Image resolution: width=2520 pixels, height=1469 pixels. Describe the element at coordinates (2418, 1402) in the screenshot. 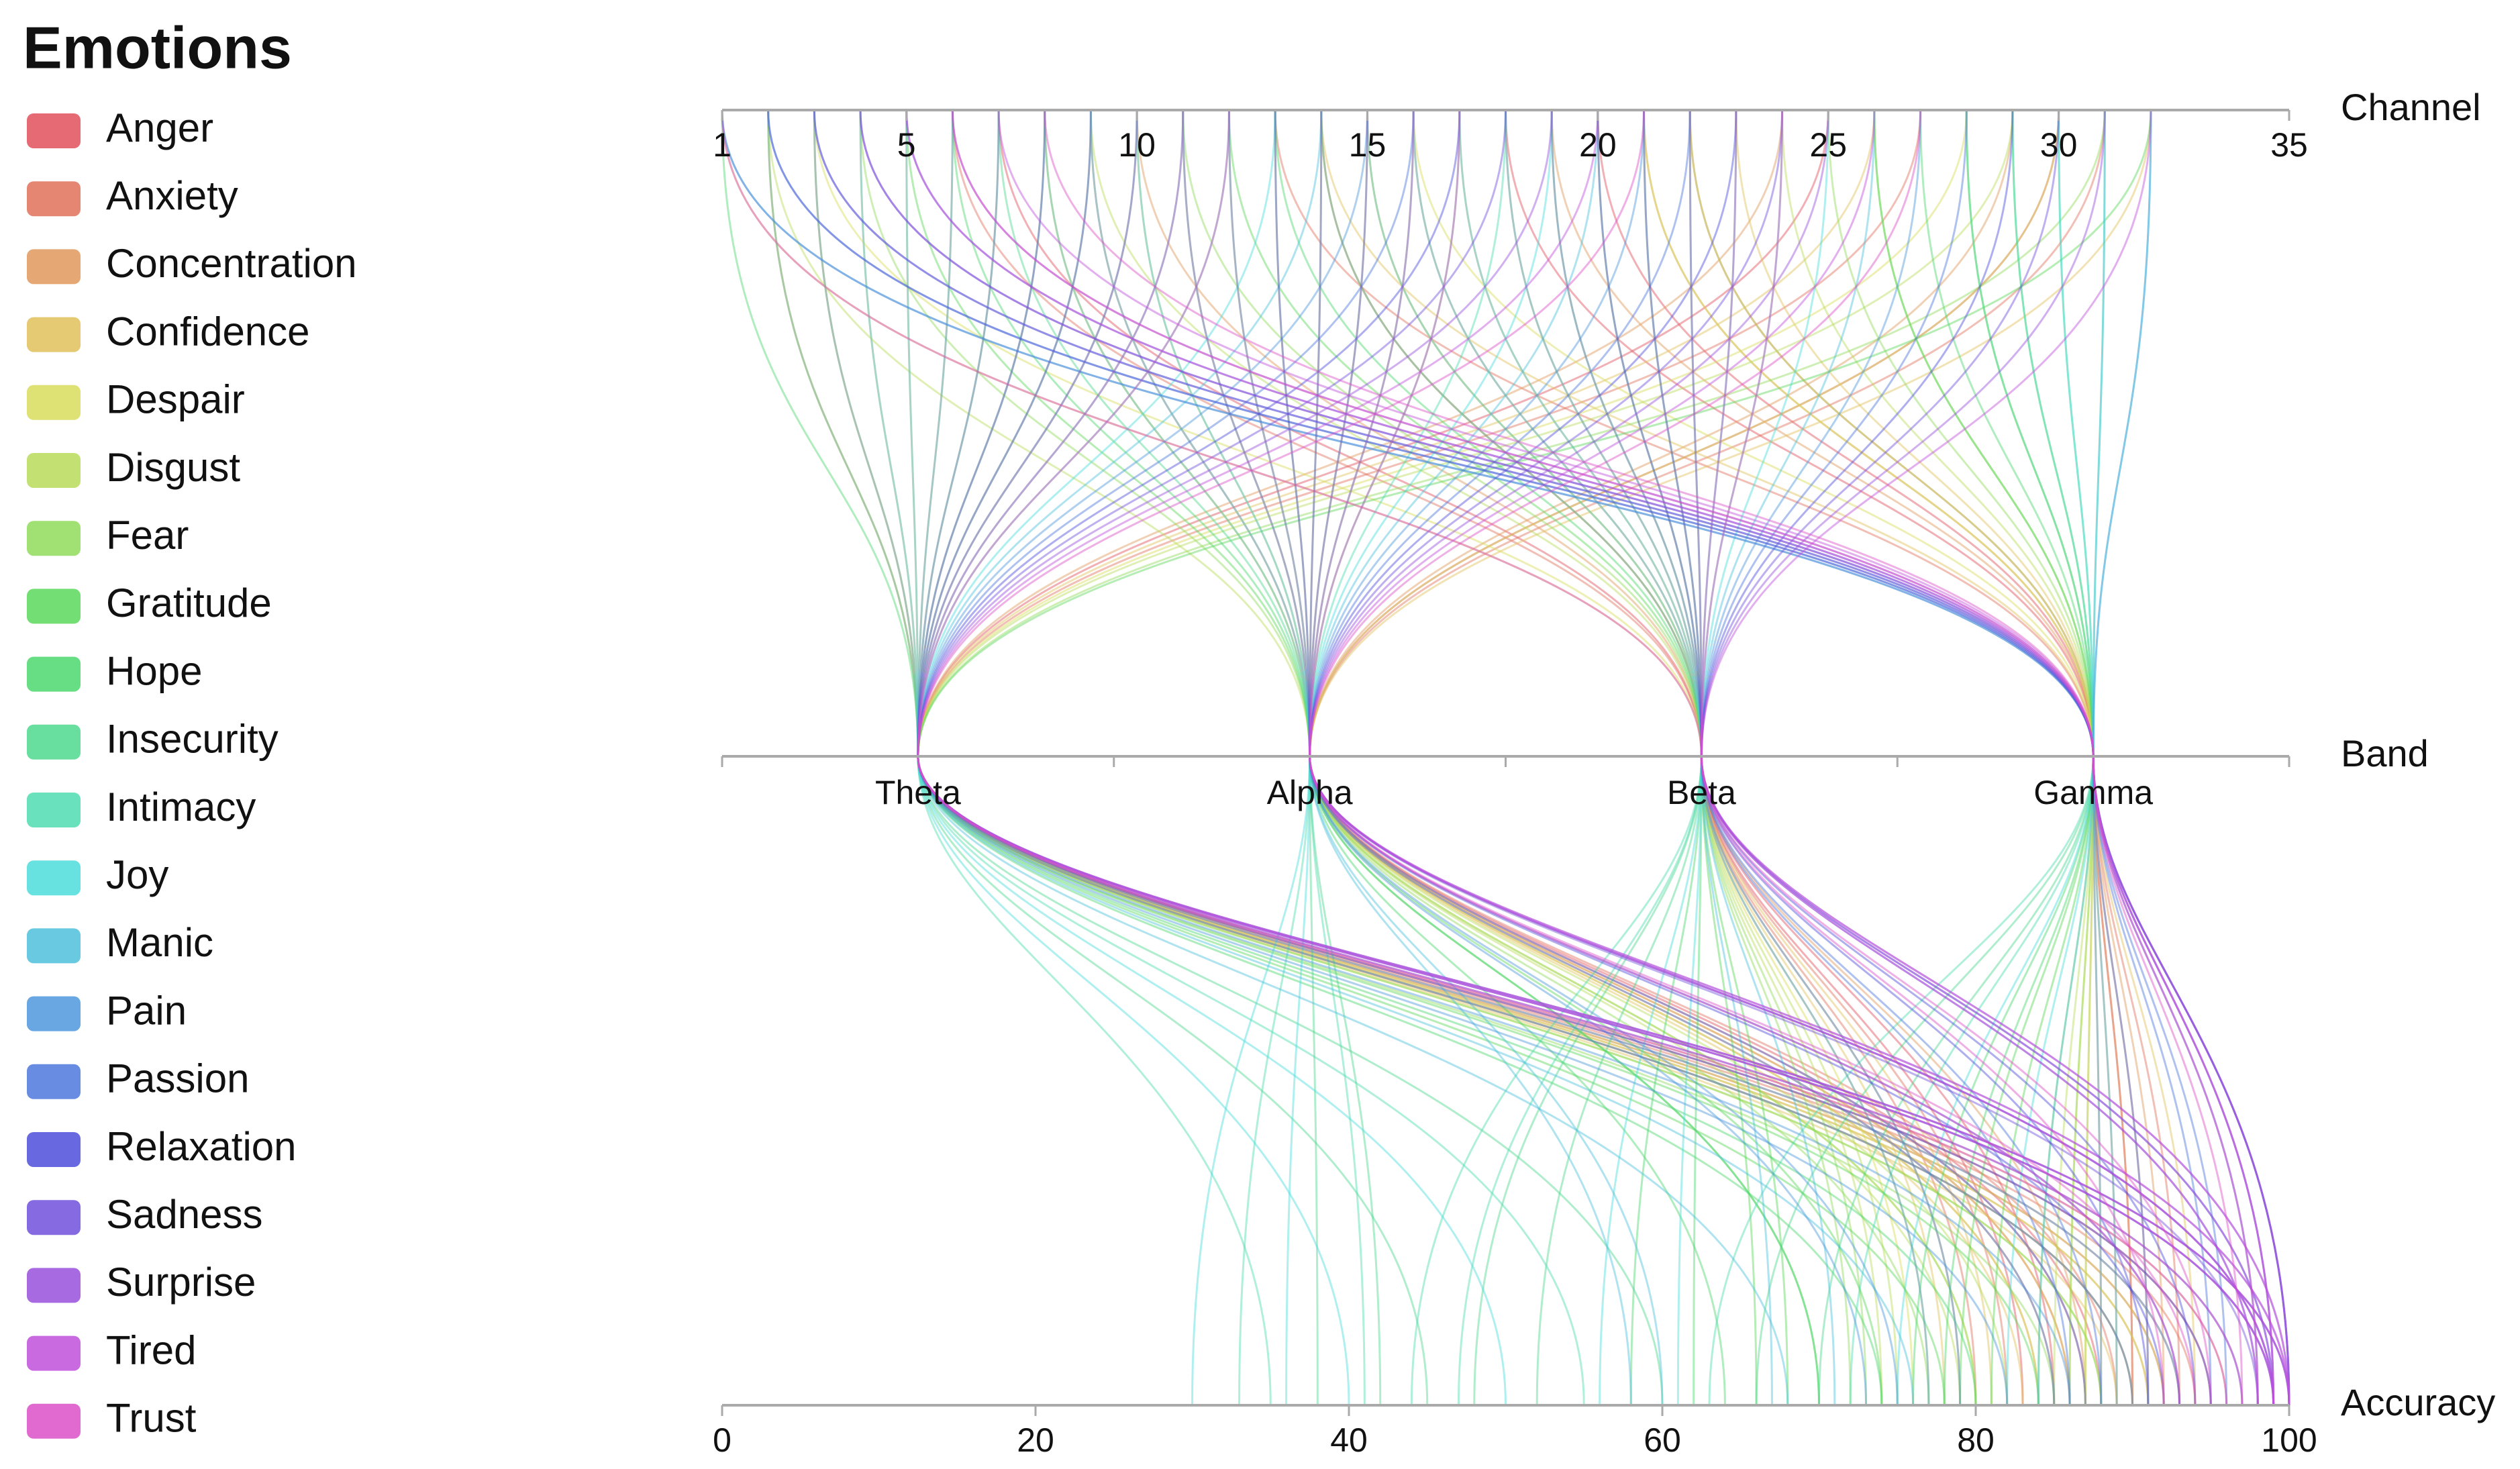

I see `axis-title: Accuracy` at that location.